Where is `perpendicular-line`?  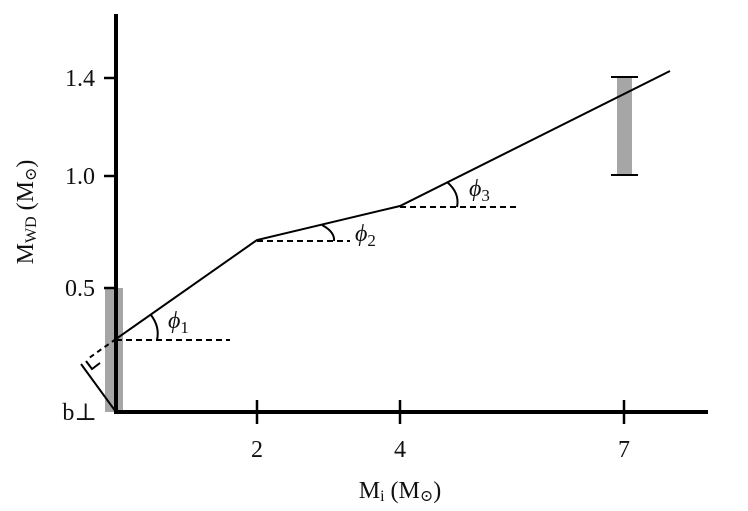 perpendicular-line is located at coordinates (98, 388).